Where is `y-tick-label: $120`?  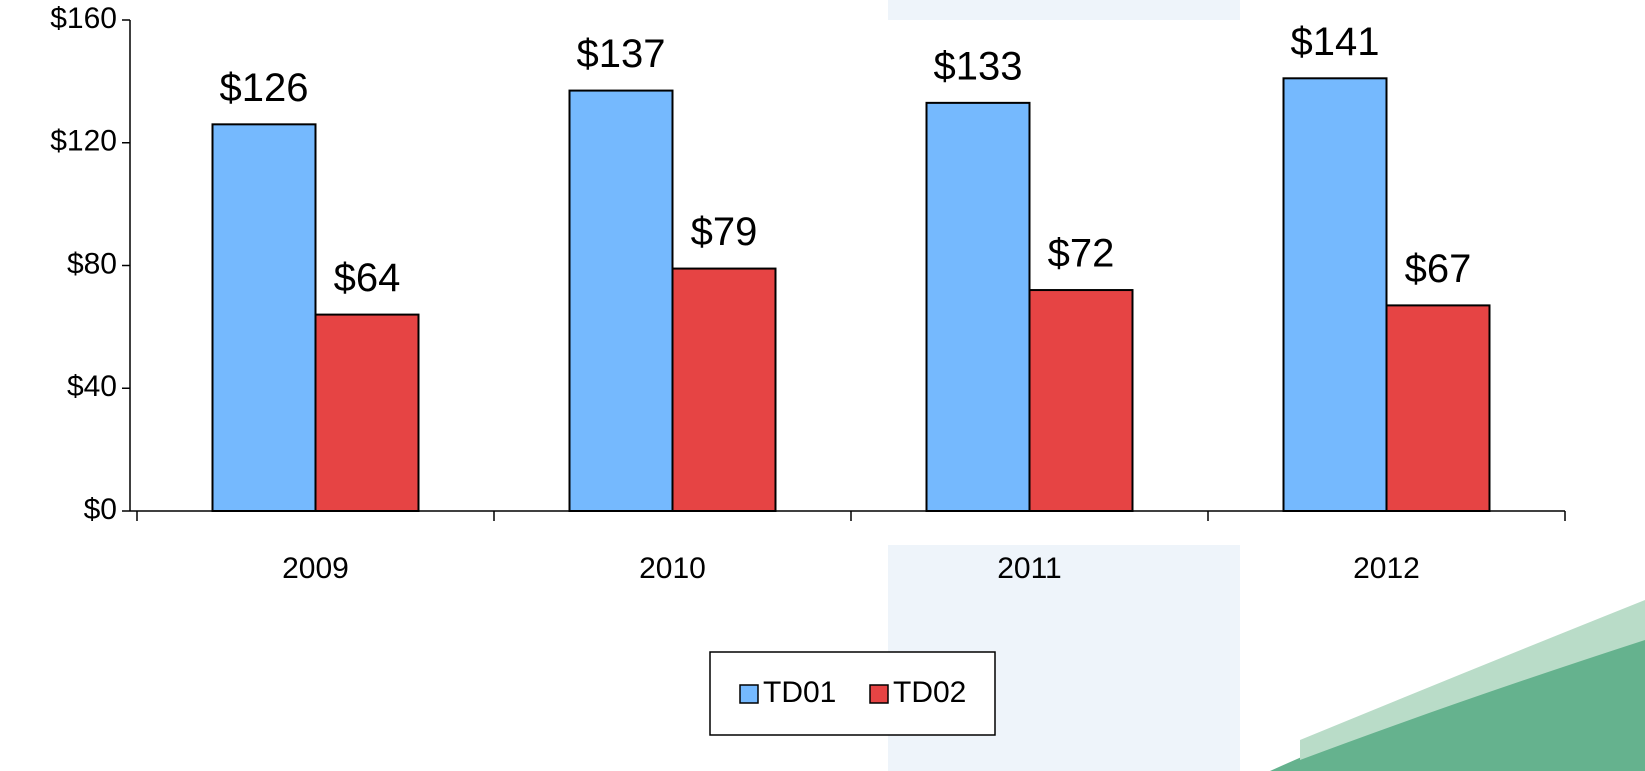
y-tick-label: $120 is located at coordinates (83, 141).